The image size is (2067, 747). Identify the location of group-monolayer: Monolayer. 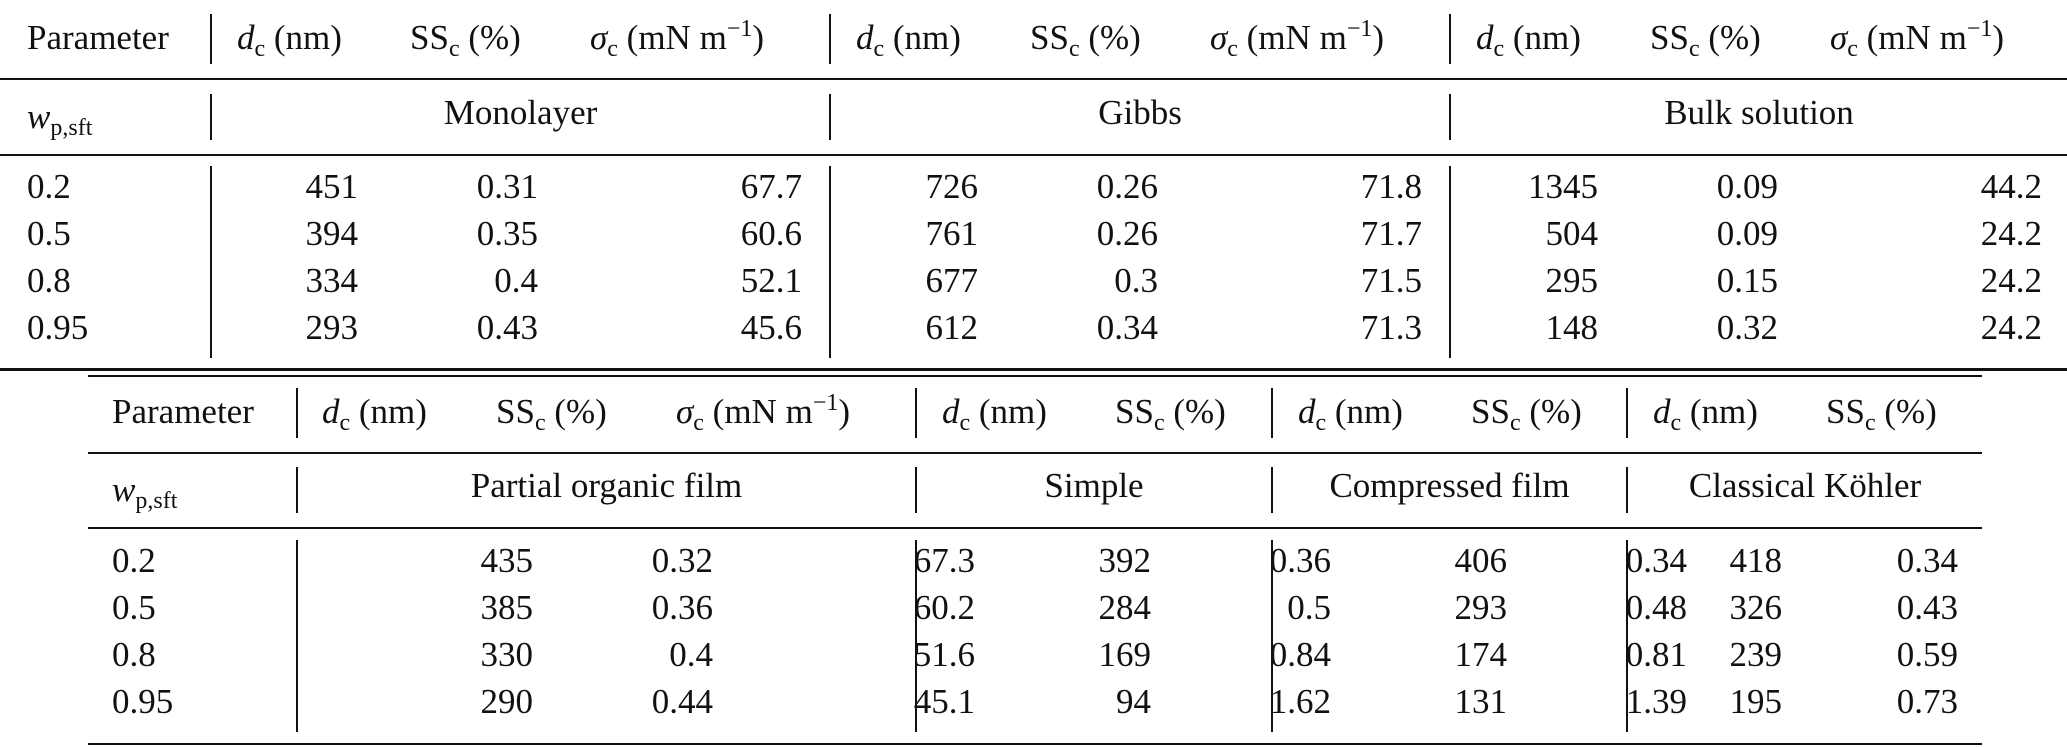
(520, 112).